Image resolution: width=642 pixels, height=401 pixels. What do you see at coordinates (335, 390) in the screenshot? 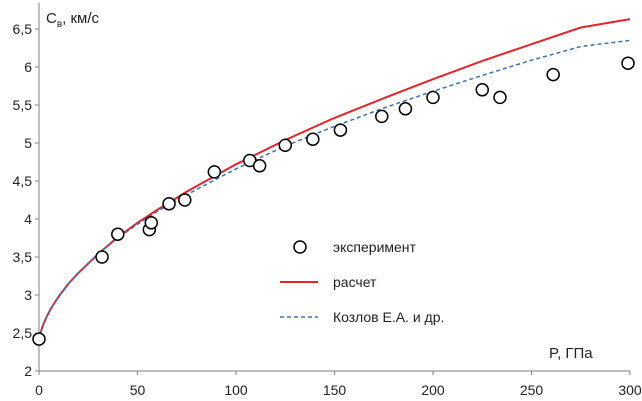
I see `x-tick-label: 150` at bounding box center [335, 390].